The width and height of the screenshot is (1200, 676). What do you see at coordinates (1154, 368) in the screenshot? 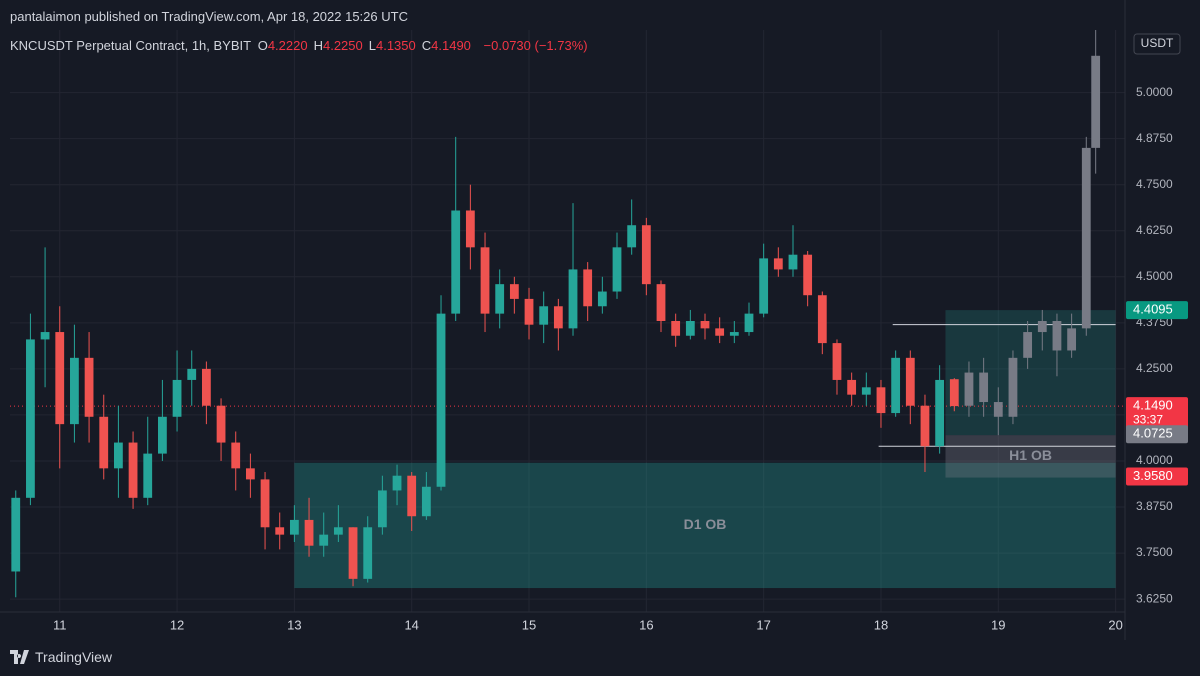
I see `y-tick-label: 4.2500` at bounding box center [1154, 368].